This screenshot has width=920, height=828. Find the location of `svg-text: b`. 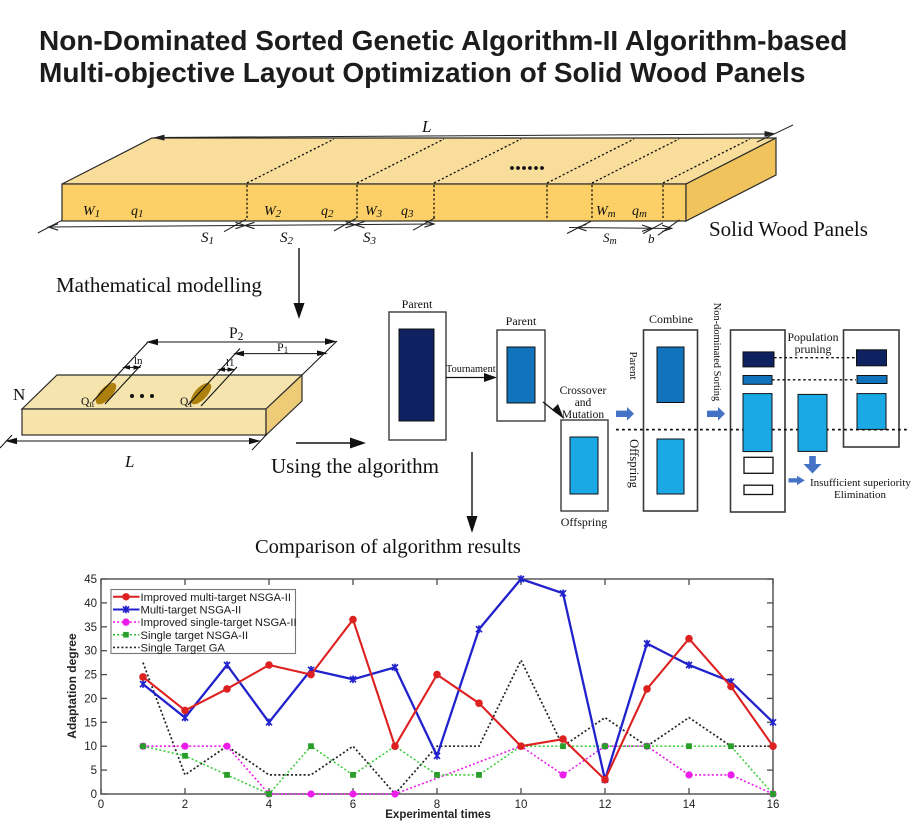

svg-text: b is located at coordinates (651, 238).